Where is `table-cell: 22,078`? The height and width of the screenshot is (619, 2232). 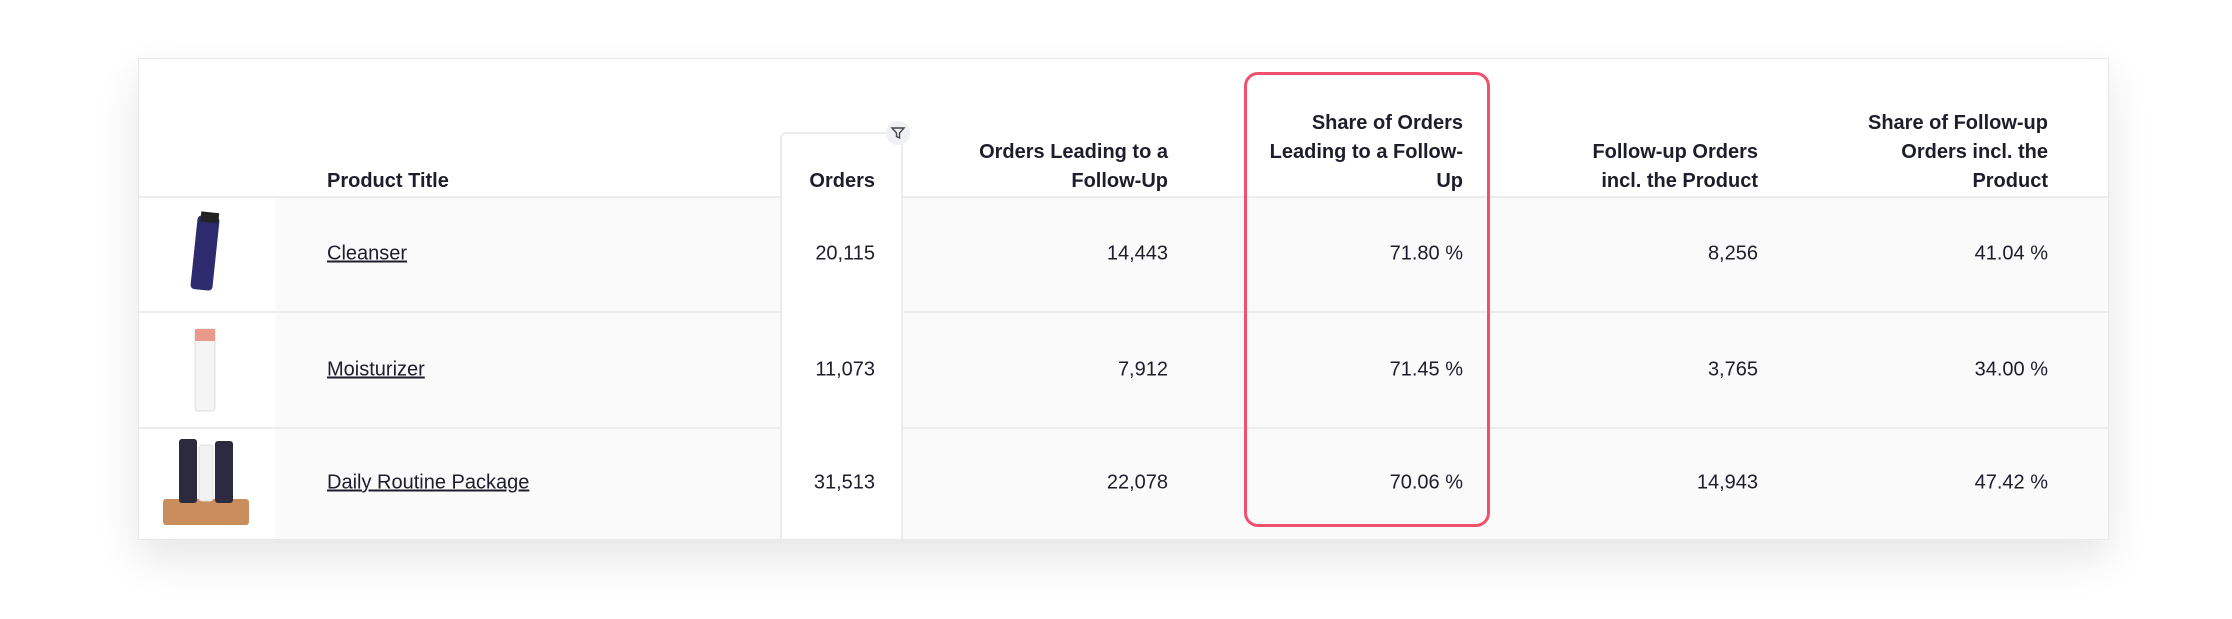 table-cell: 22,078 is located at coordinates (1137, 482).